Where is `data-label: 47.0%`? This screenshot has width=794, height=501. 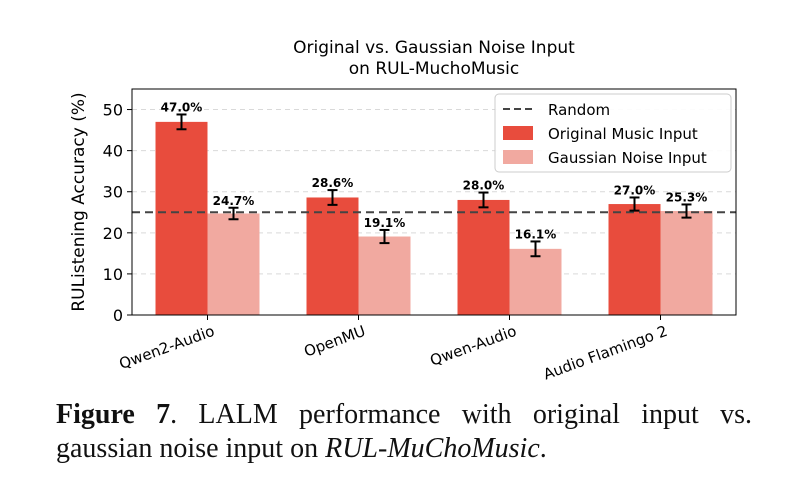 data-label: 47.0% is located at coordinates (182, 107).